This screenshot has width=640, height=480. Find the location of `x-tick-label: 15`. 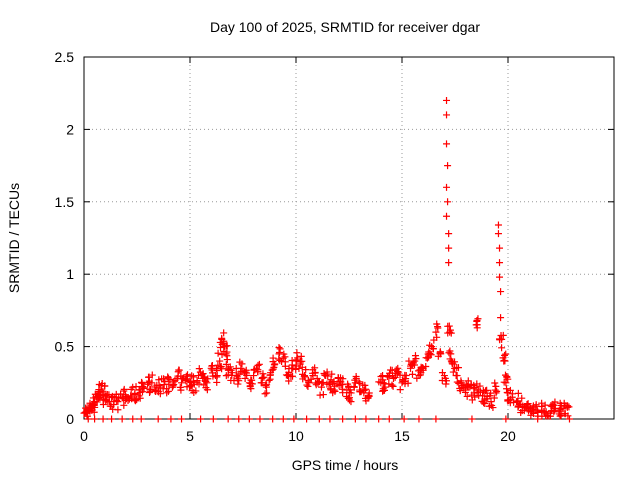

x-tick-label: 15 is located at coordinates (402, 436).